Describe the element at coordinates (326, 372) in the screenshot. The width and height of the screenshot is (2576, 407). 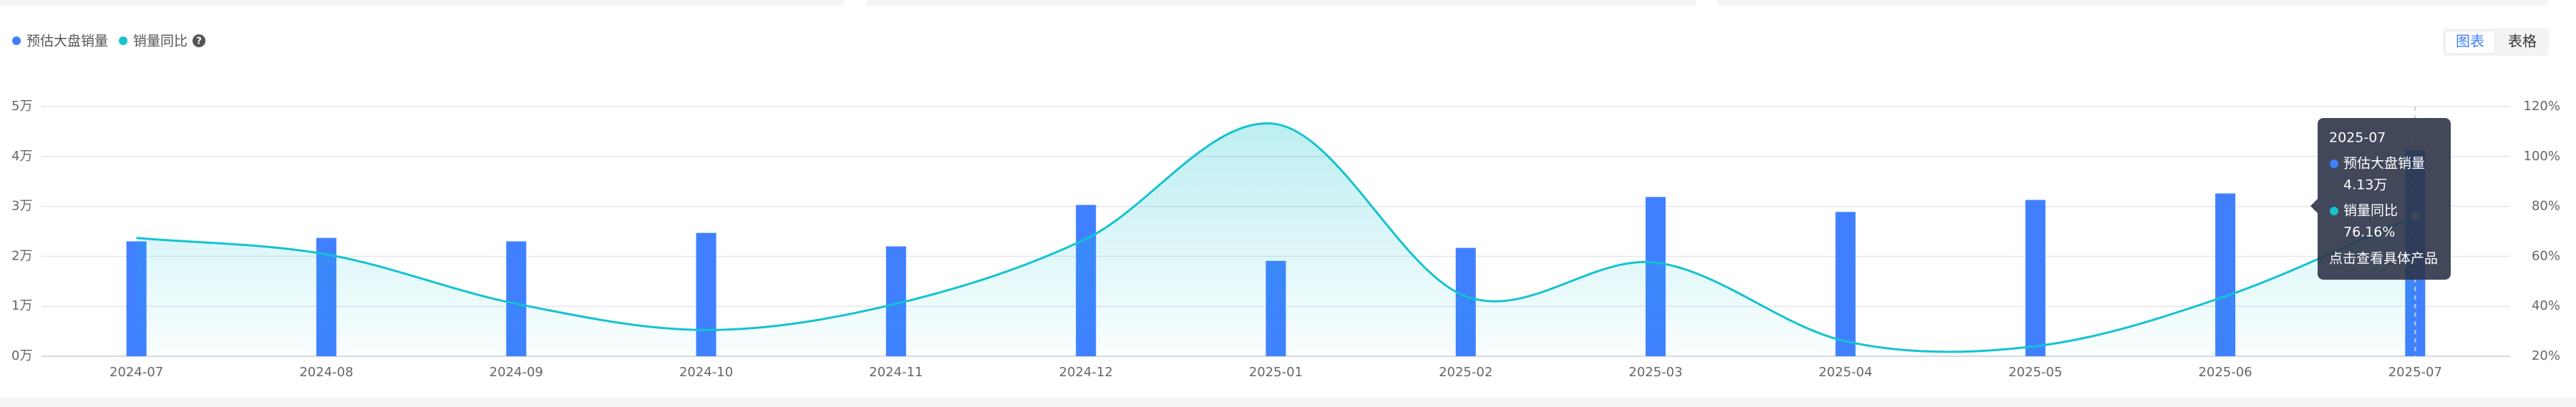
I see `x-tick-label: 2024-08` at that location.